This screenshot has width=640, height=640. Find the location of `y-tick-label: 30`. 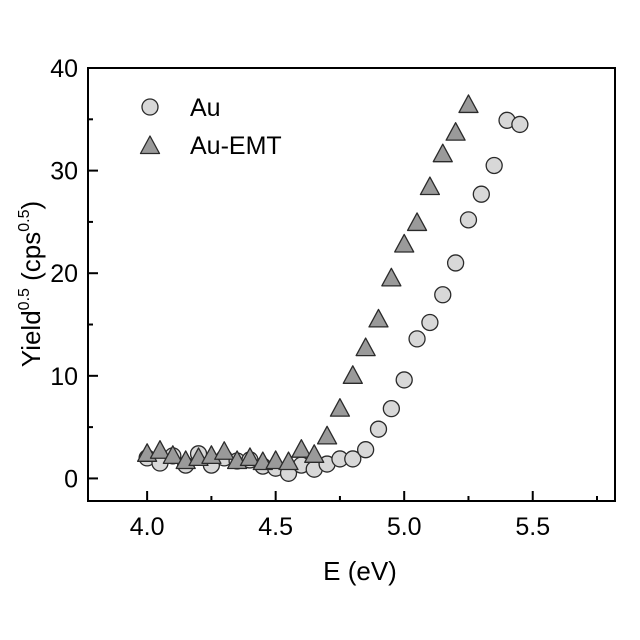

y-tick-label: 30 is located at coordinates (64, 172).